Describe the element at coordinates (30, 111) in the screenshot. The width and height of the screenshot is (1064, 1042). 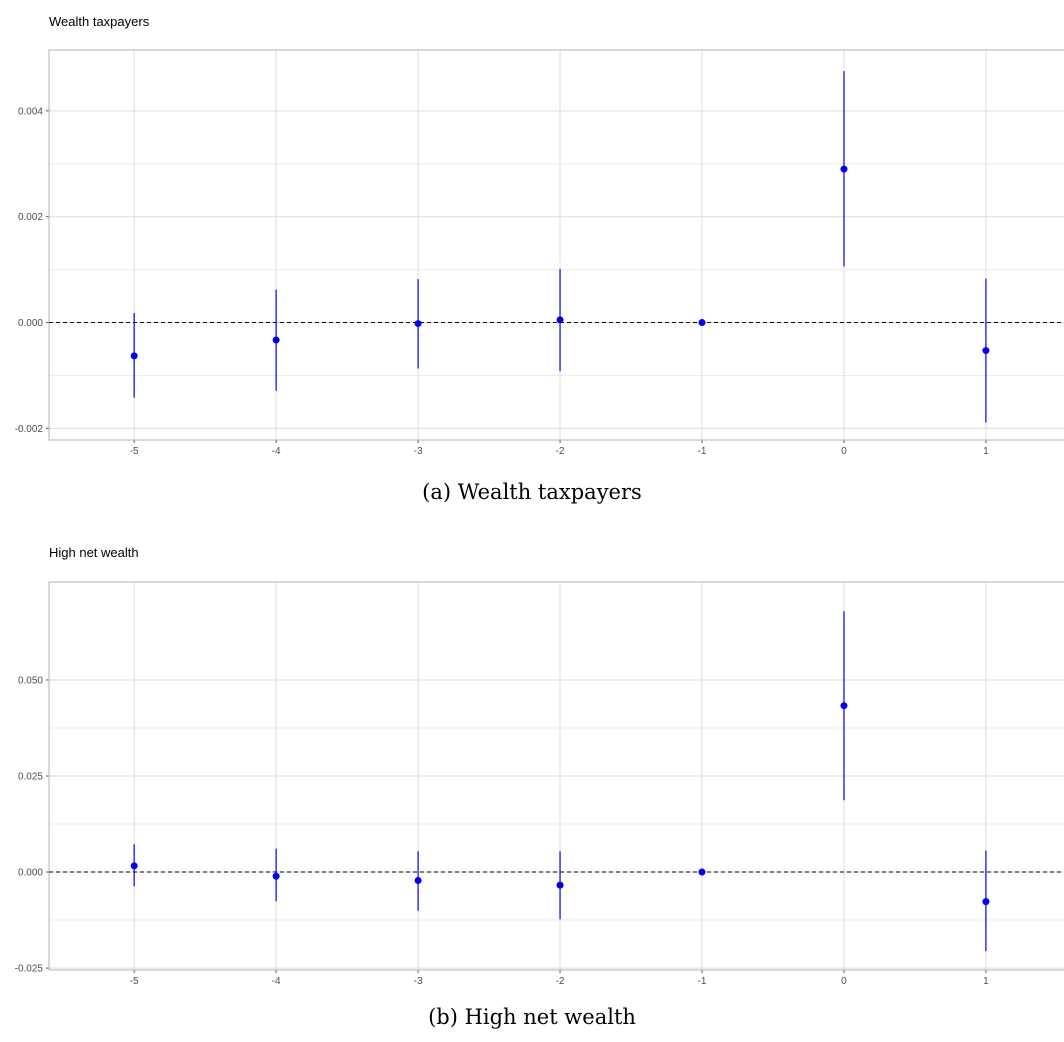
I see `y-tick-label: 0.004` at that location.